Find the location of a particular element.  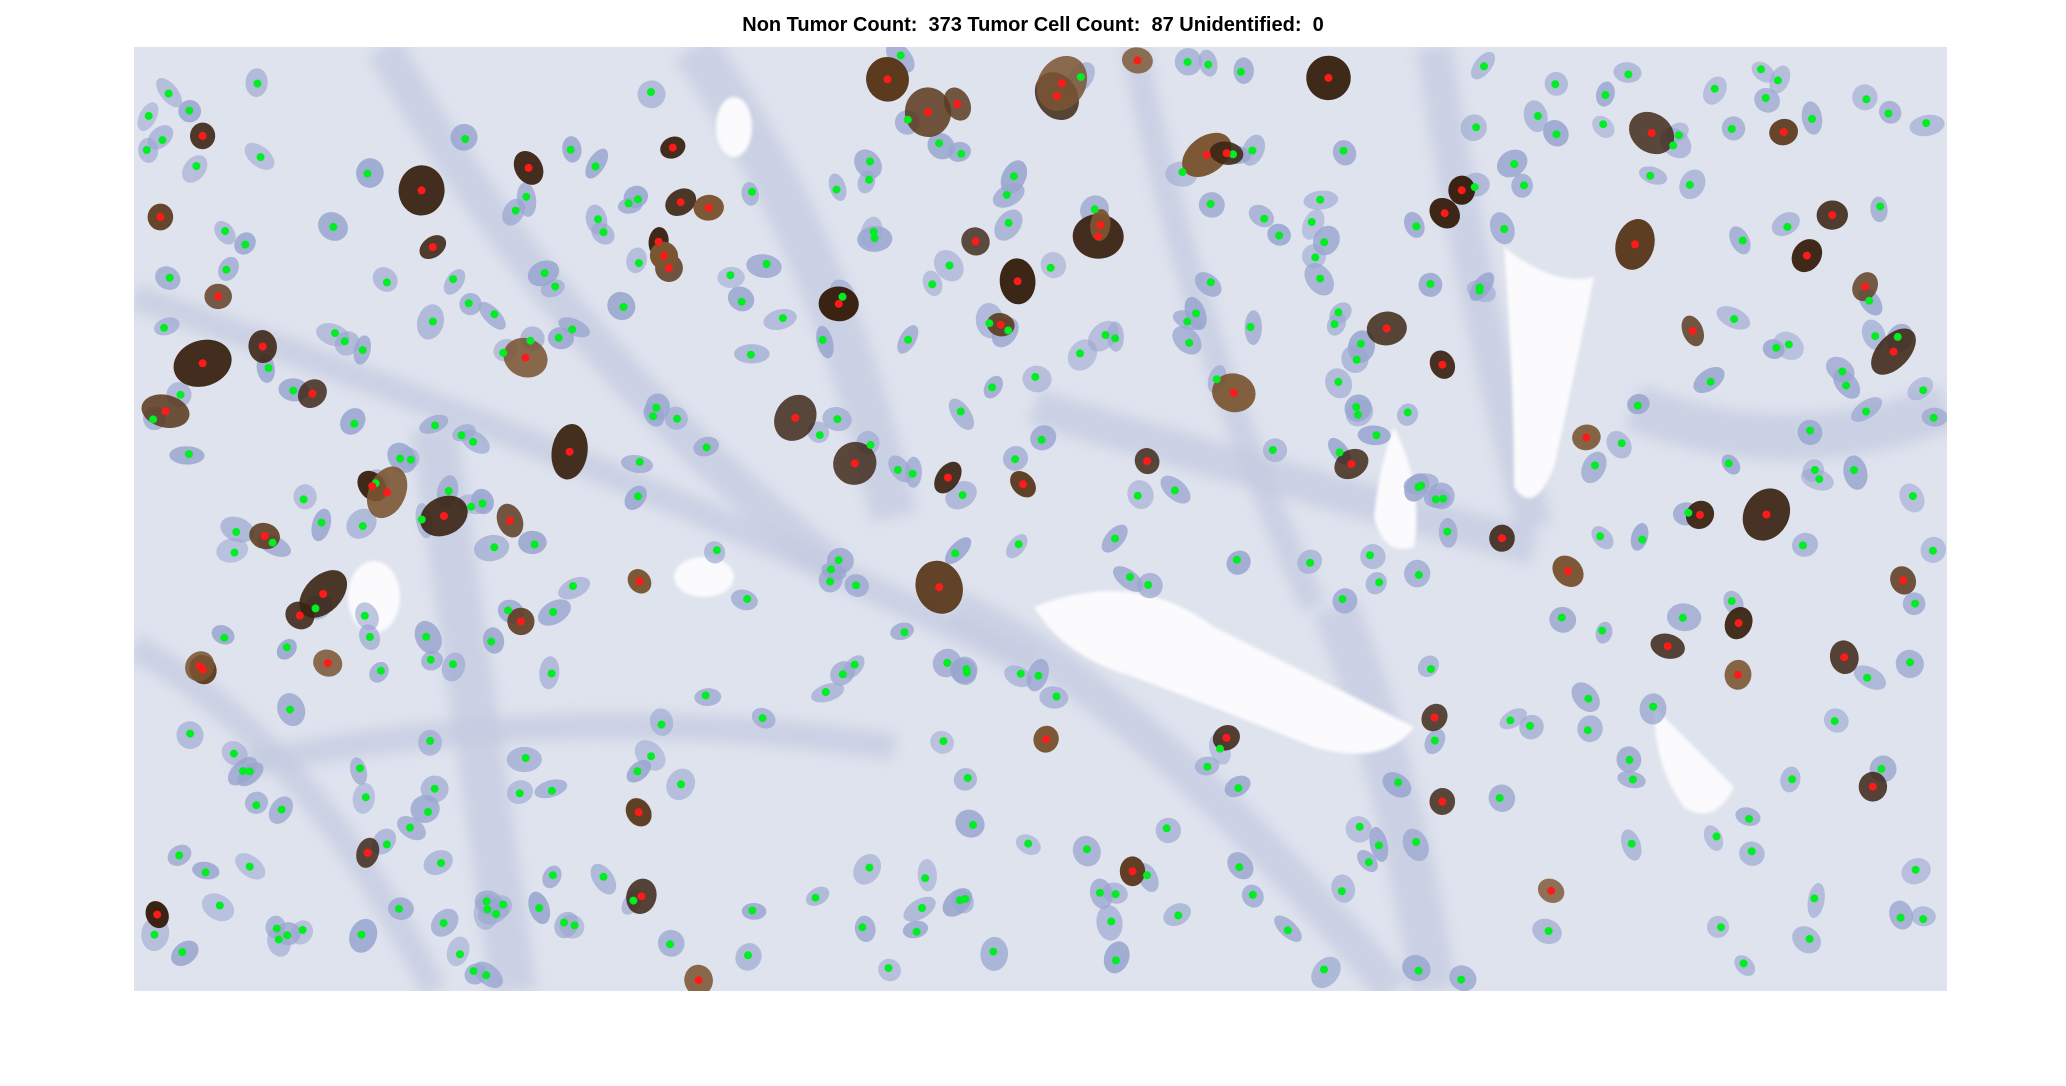

lumen is located at coordinates (1549, 373).